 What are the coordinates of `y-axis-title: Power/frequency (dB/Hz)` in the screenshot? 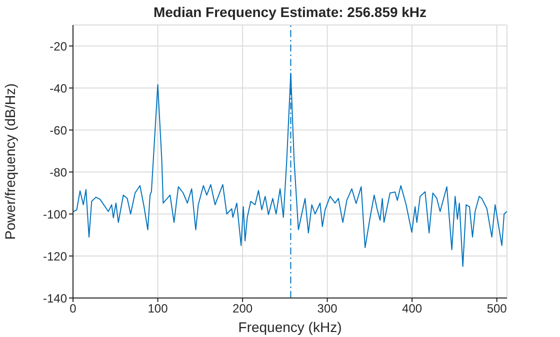 It's located at (10, 161).